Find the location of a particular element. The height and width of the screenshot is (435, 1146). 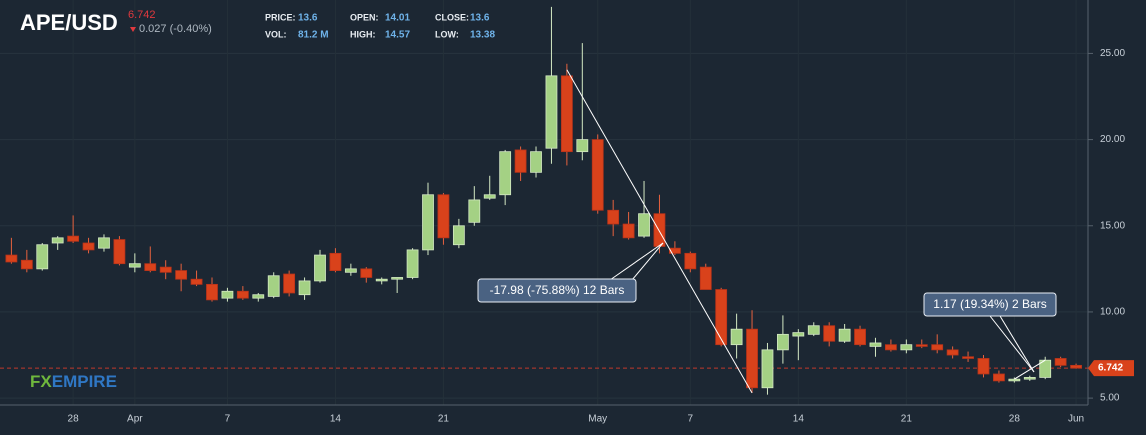

header-price: 6.742 is located at coordinates (142, 15).